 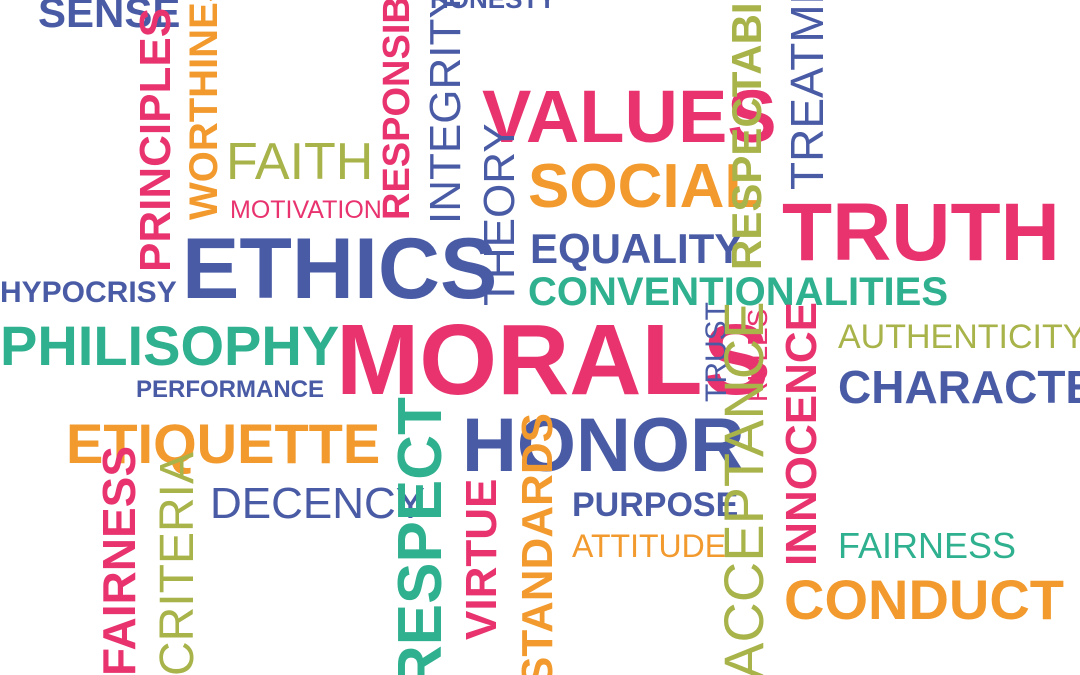 I want to click on word-honor: HONOR, so click(x=603, y=445).